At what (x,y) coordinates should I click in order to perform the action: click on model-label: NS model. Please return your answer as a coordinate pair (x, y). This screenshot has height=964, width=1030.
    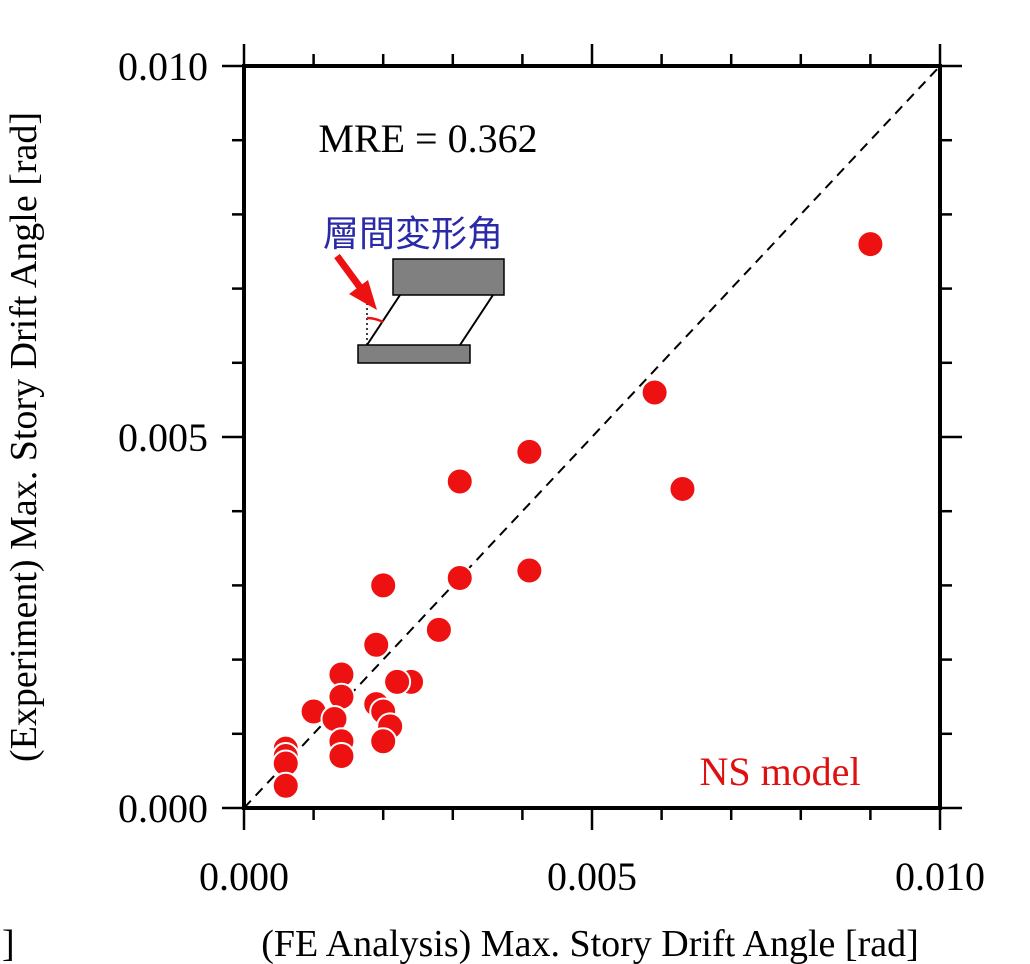
    Looking at the image, I should click on (779, 771).